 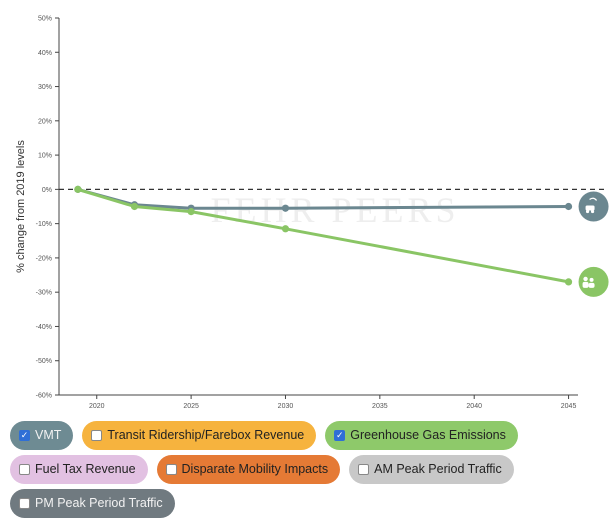 I want to click on x-tick-label: 2045, so click(x=569, y=406).